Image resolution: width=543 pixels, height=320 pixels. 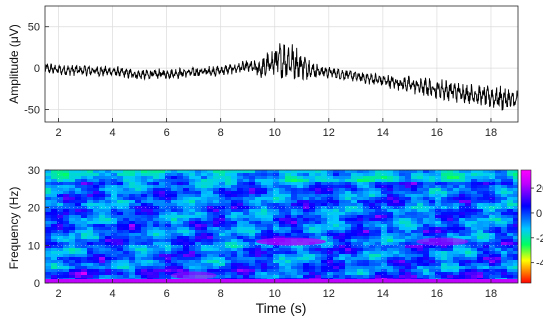 I want to click on amplitude-x-tick-label: 10, so click(x=275, y=133).